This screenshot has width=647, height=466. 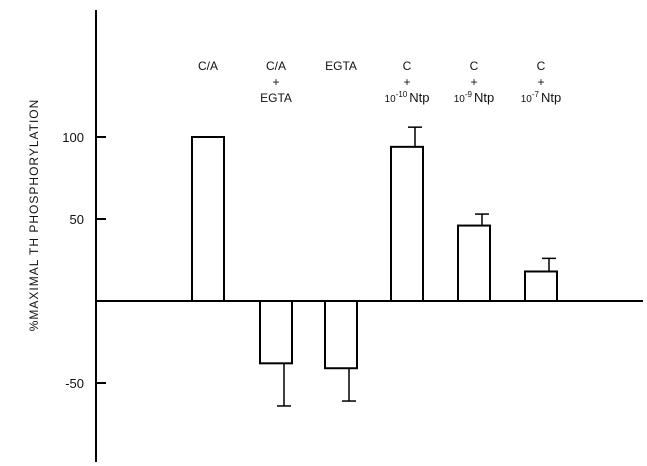 What do you see at coordinates (536, 94) in the screenshot?
I see `dose-exponent: -7` at bounding box center [536, 94].